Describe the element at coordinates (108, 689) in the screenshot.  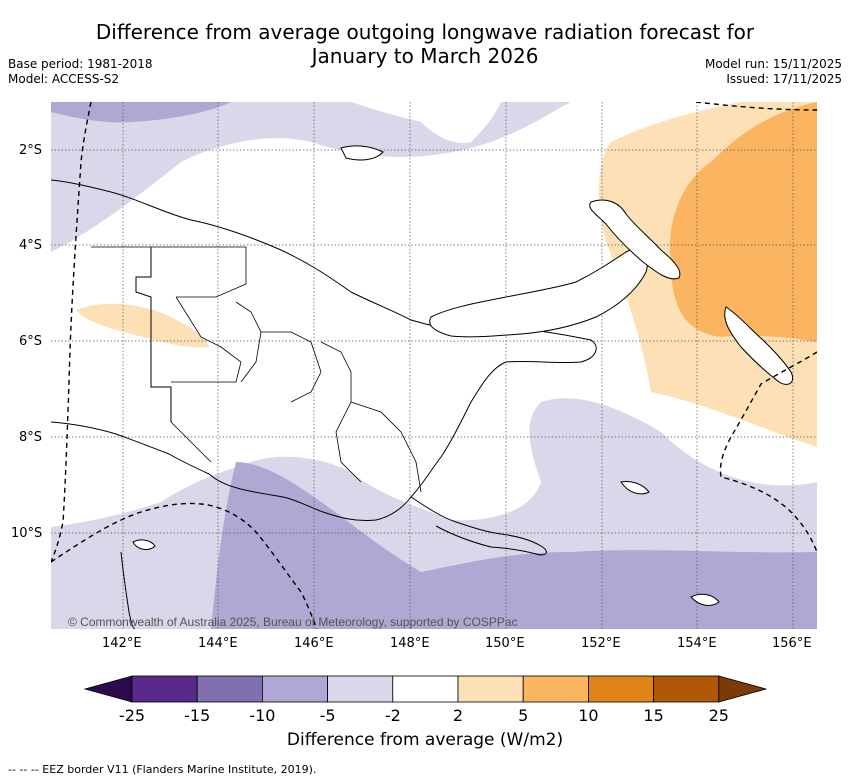
I see `colorbar-arrow-low` at that location.